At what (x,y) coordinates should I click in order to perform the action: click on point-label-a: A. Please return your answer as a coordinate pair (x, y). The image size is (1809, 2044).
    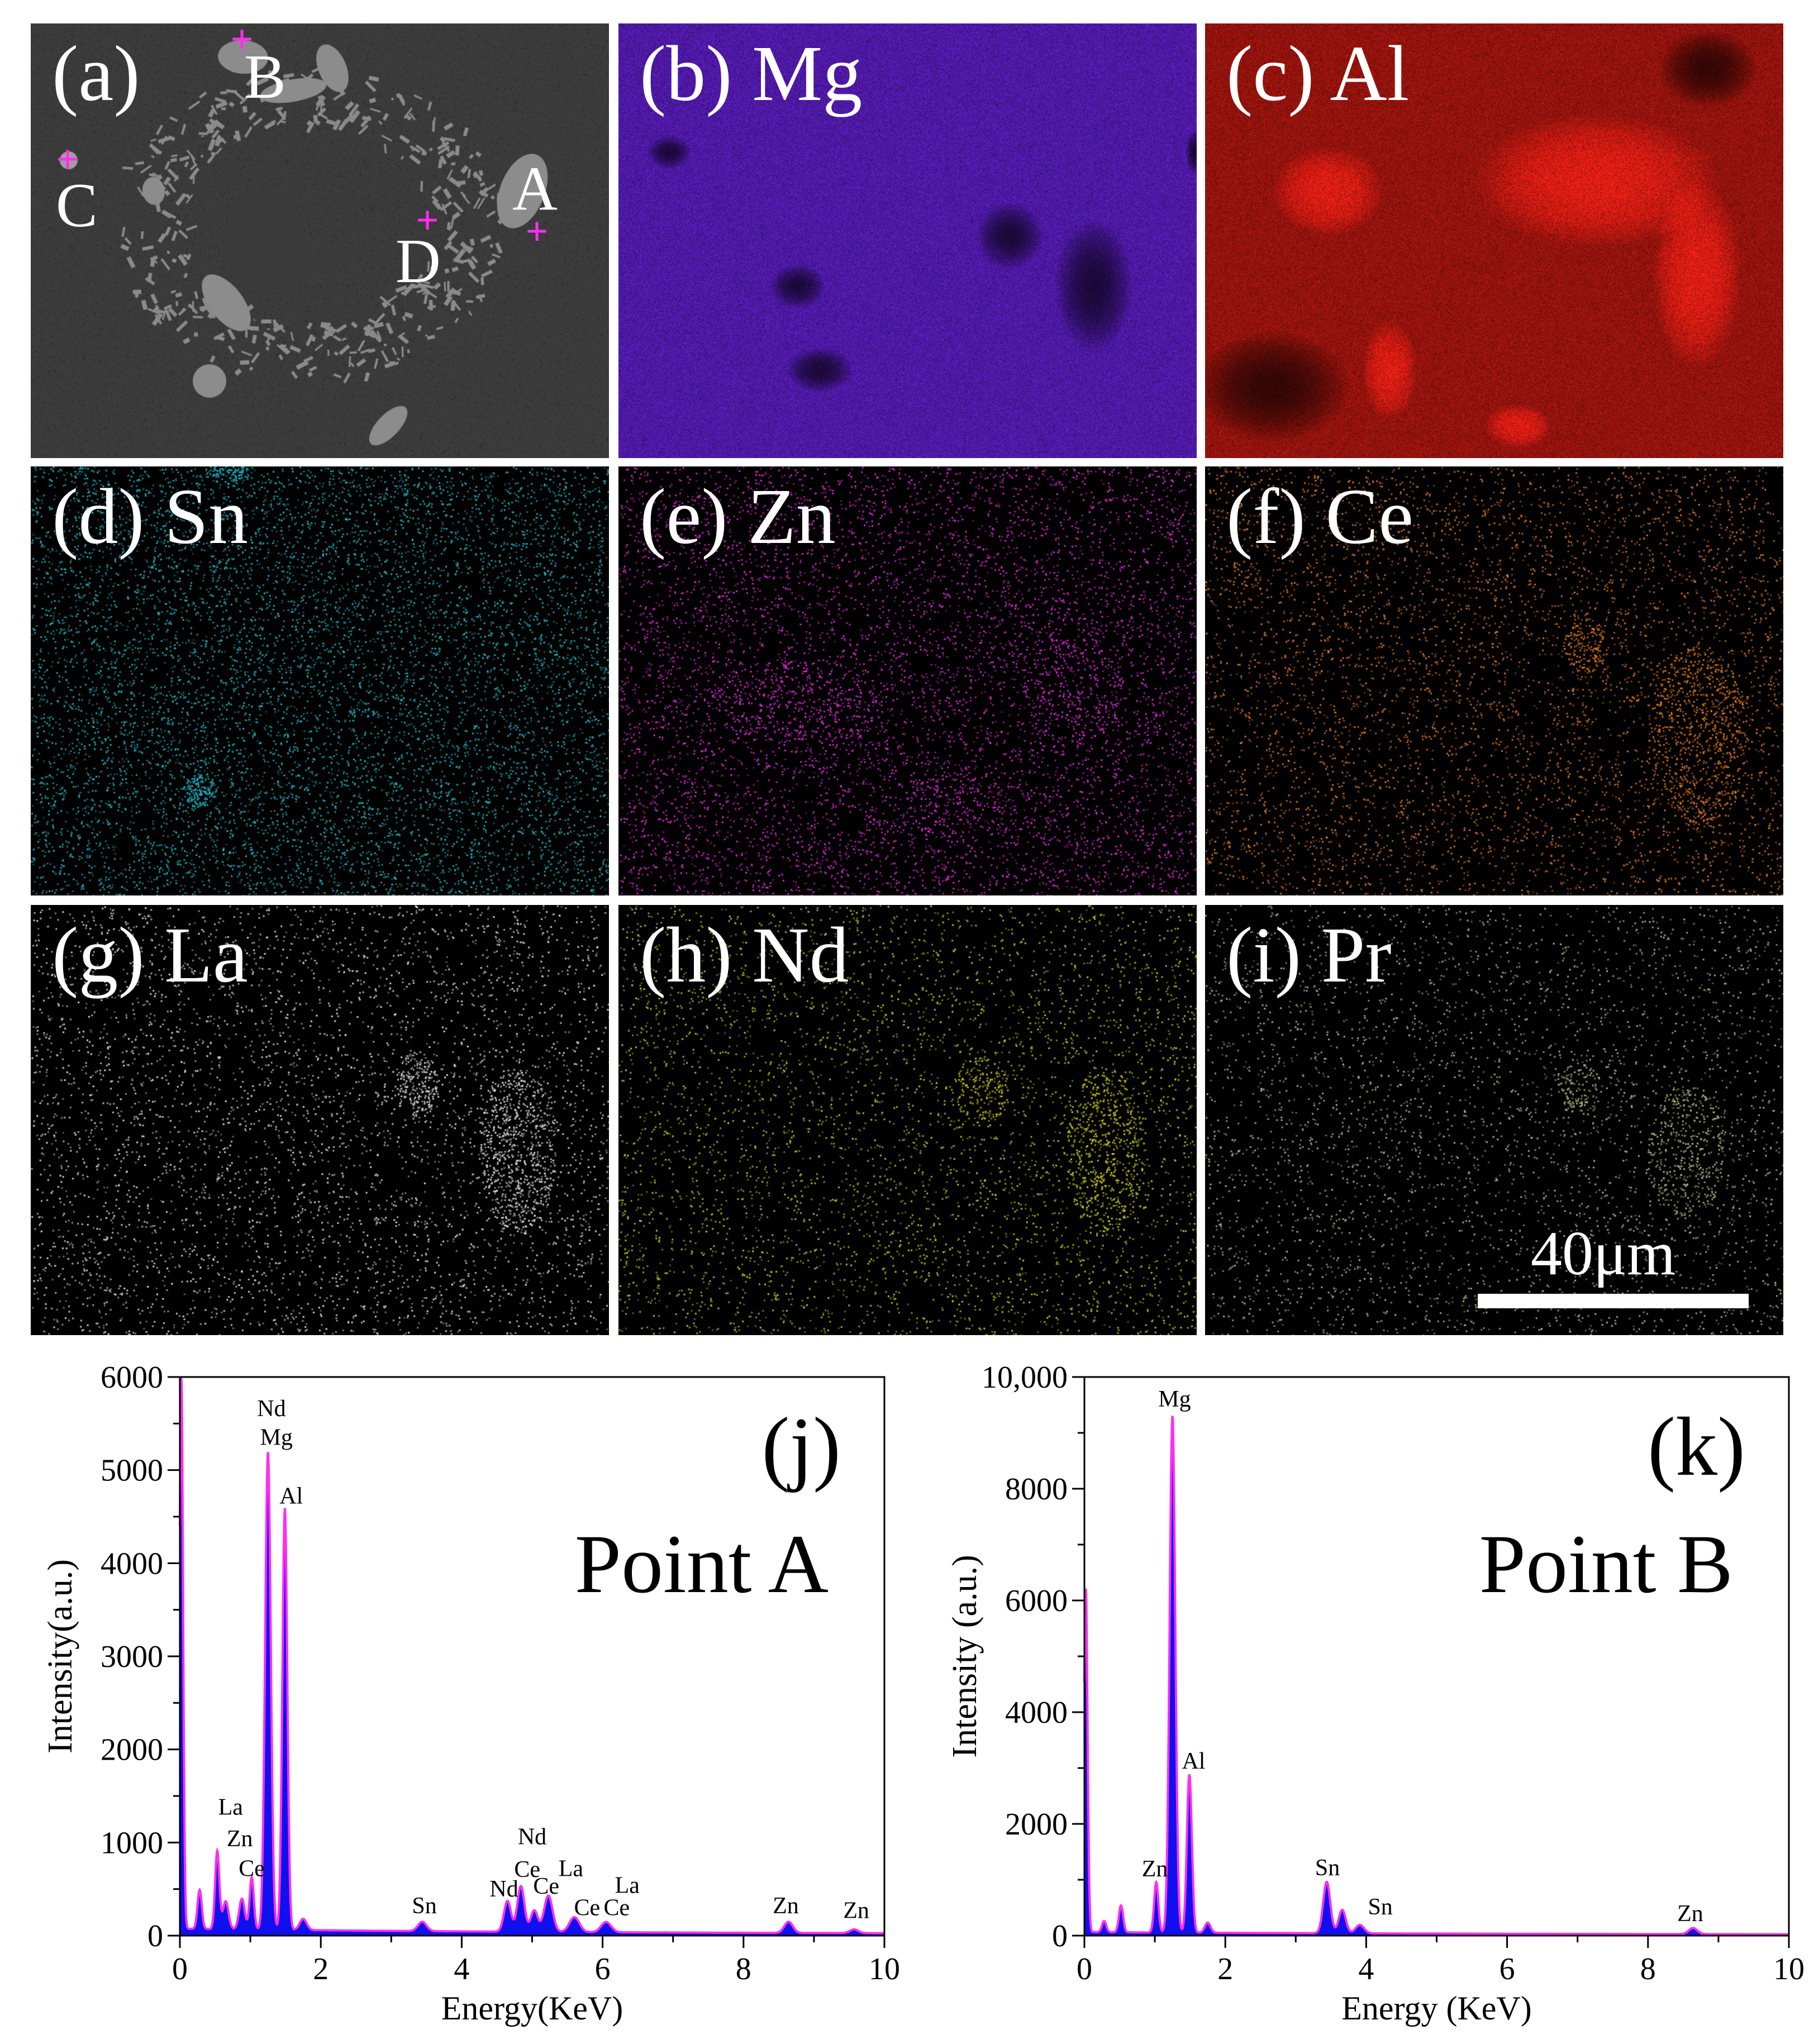
    Looking at the image, I should click on (535, 188).